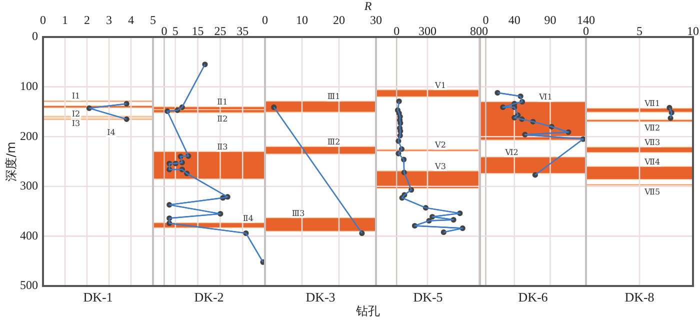 This screenshot has height=320, width=700. What do you see at coordinates (76, 114) in the screenshot?
I see `band-label: Ⅰ2` at bounding box center [76, 114].